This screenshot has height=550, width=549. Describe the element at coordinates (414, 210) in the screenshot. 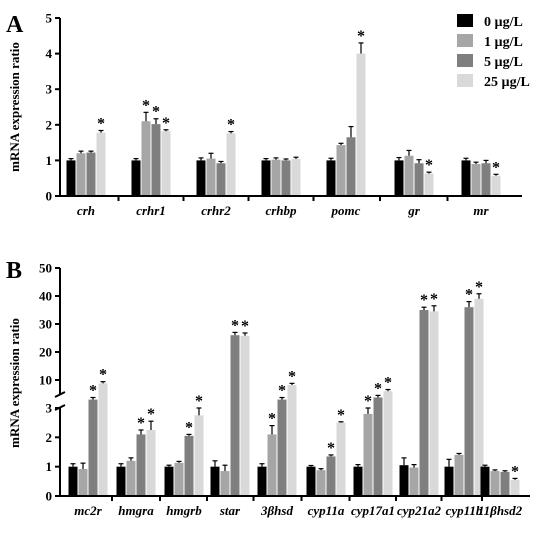

I see `x-tick-label: gr` at that location.